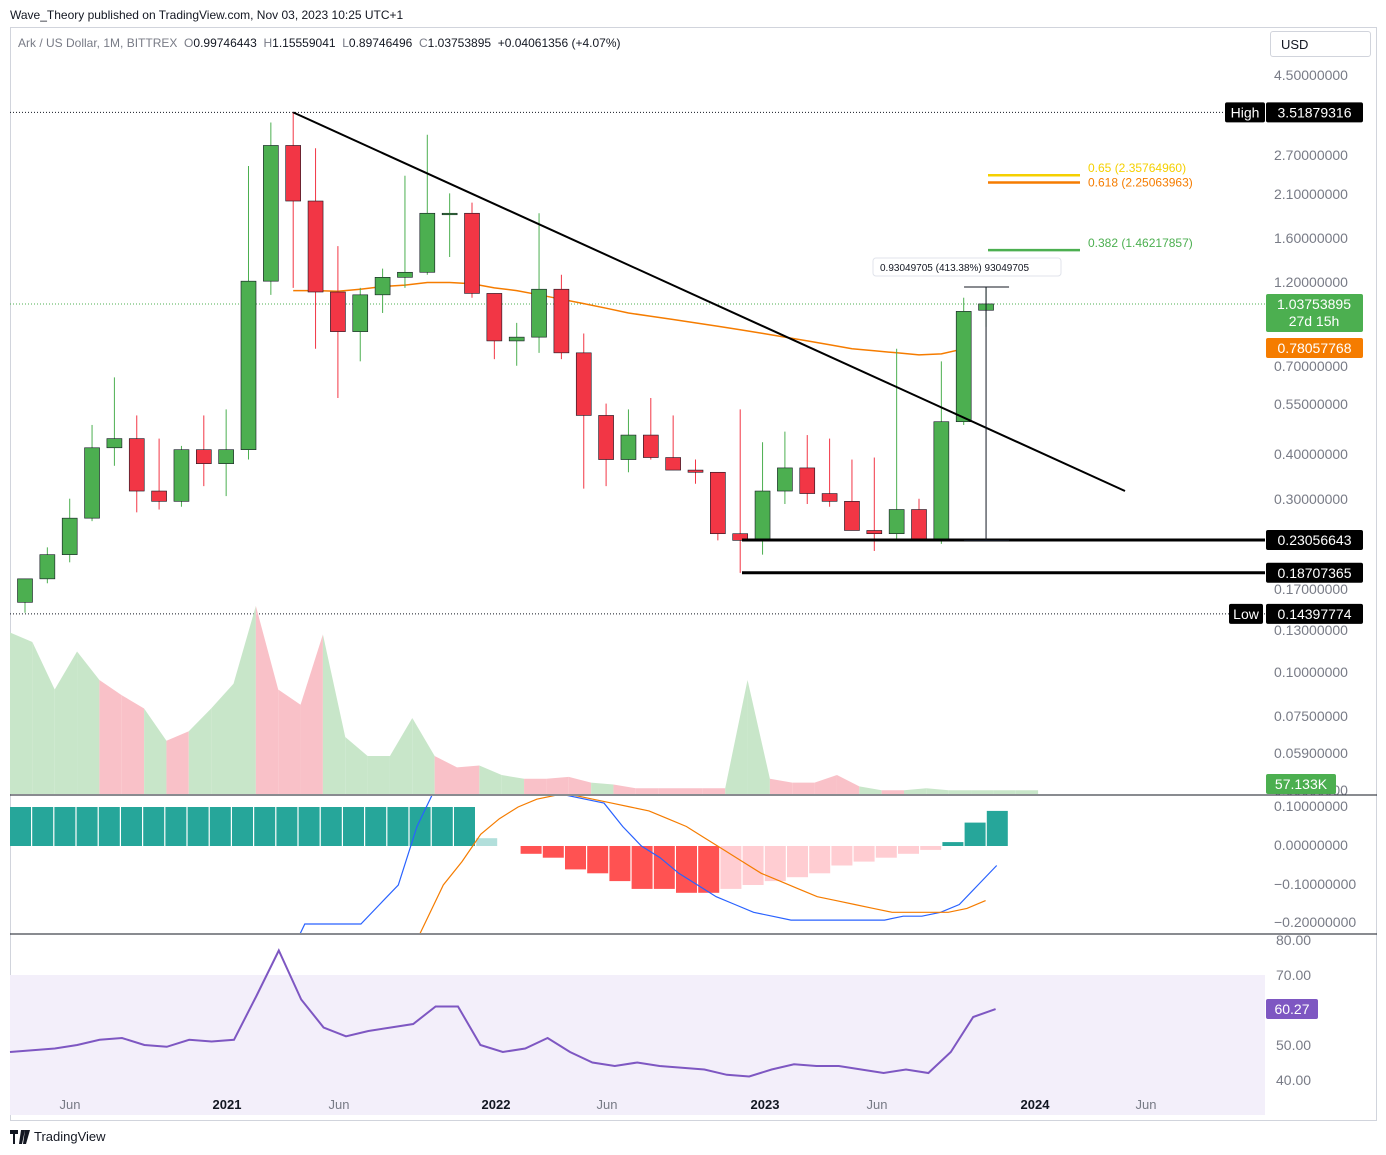 This screenshot has height=1155, width=1386. What do you see at coordinates (1036, 1104) in the screenshot?
I see `time-axis-tick: 2024` at bounding box center [1036, 1104].